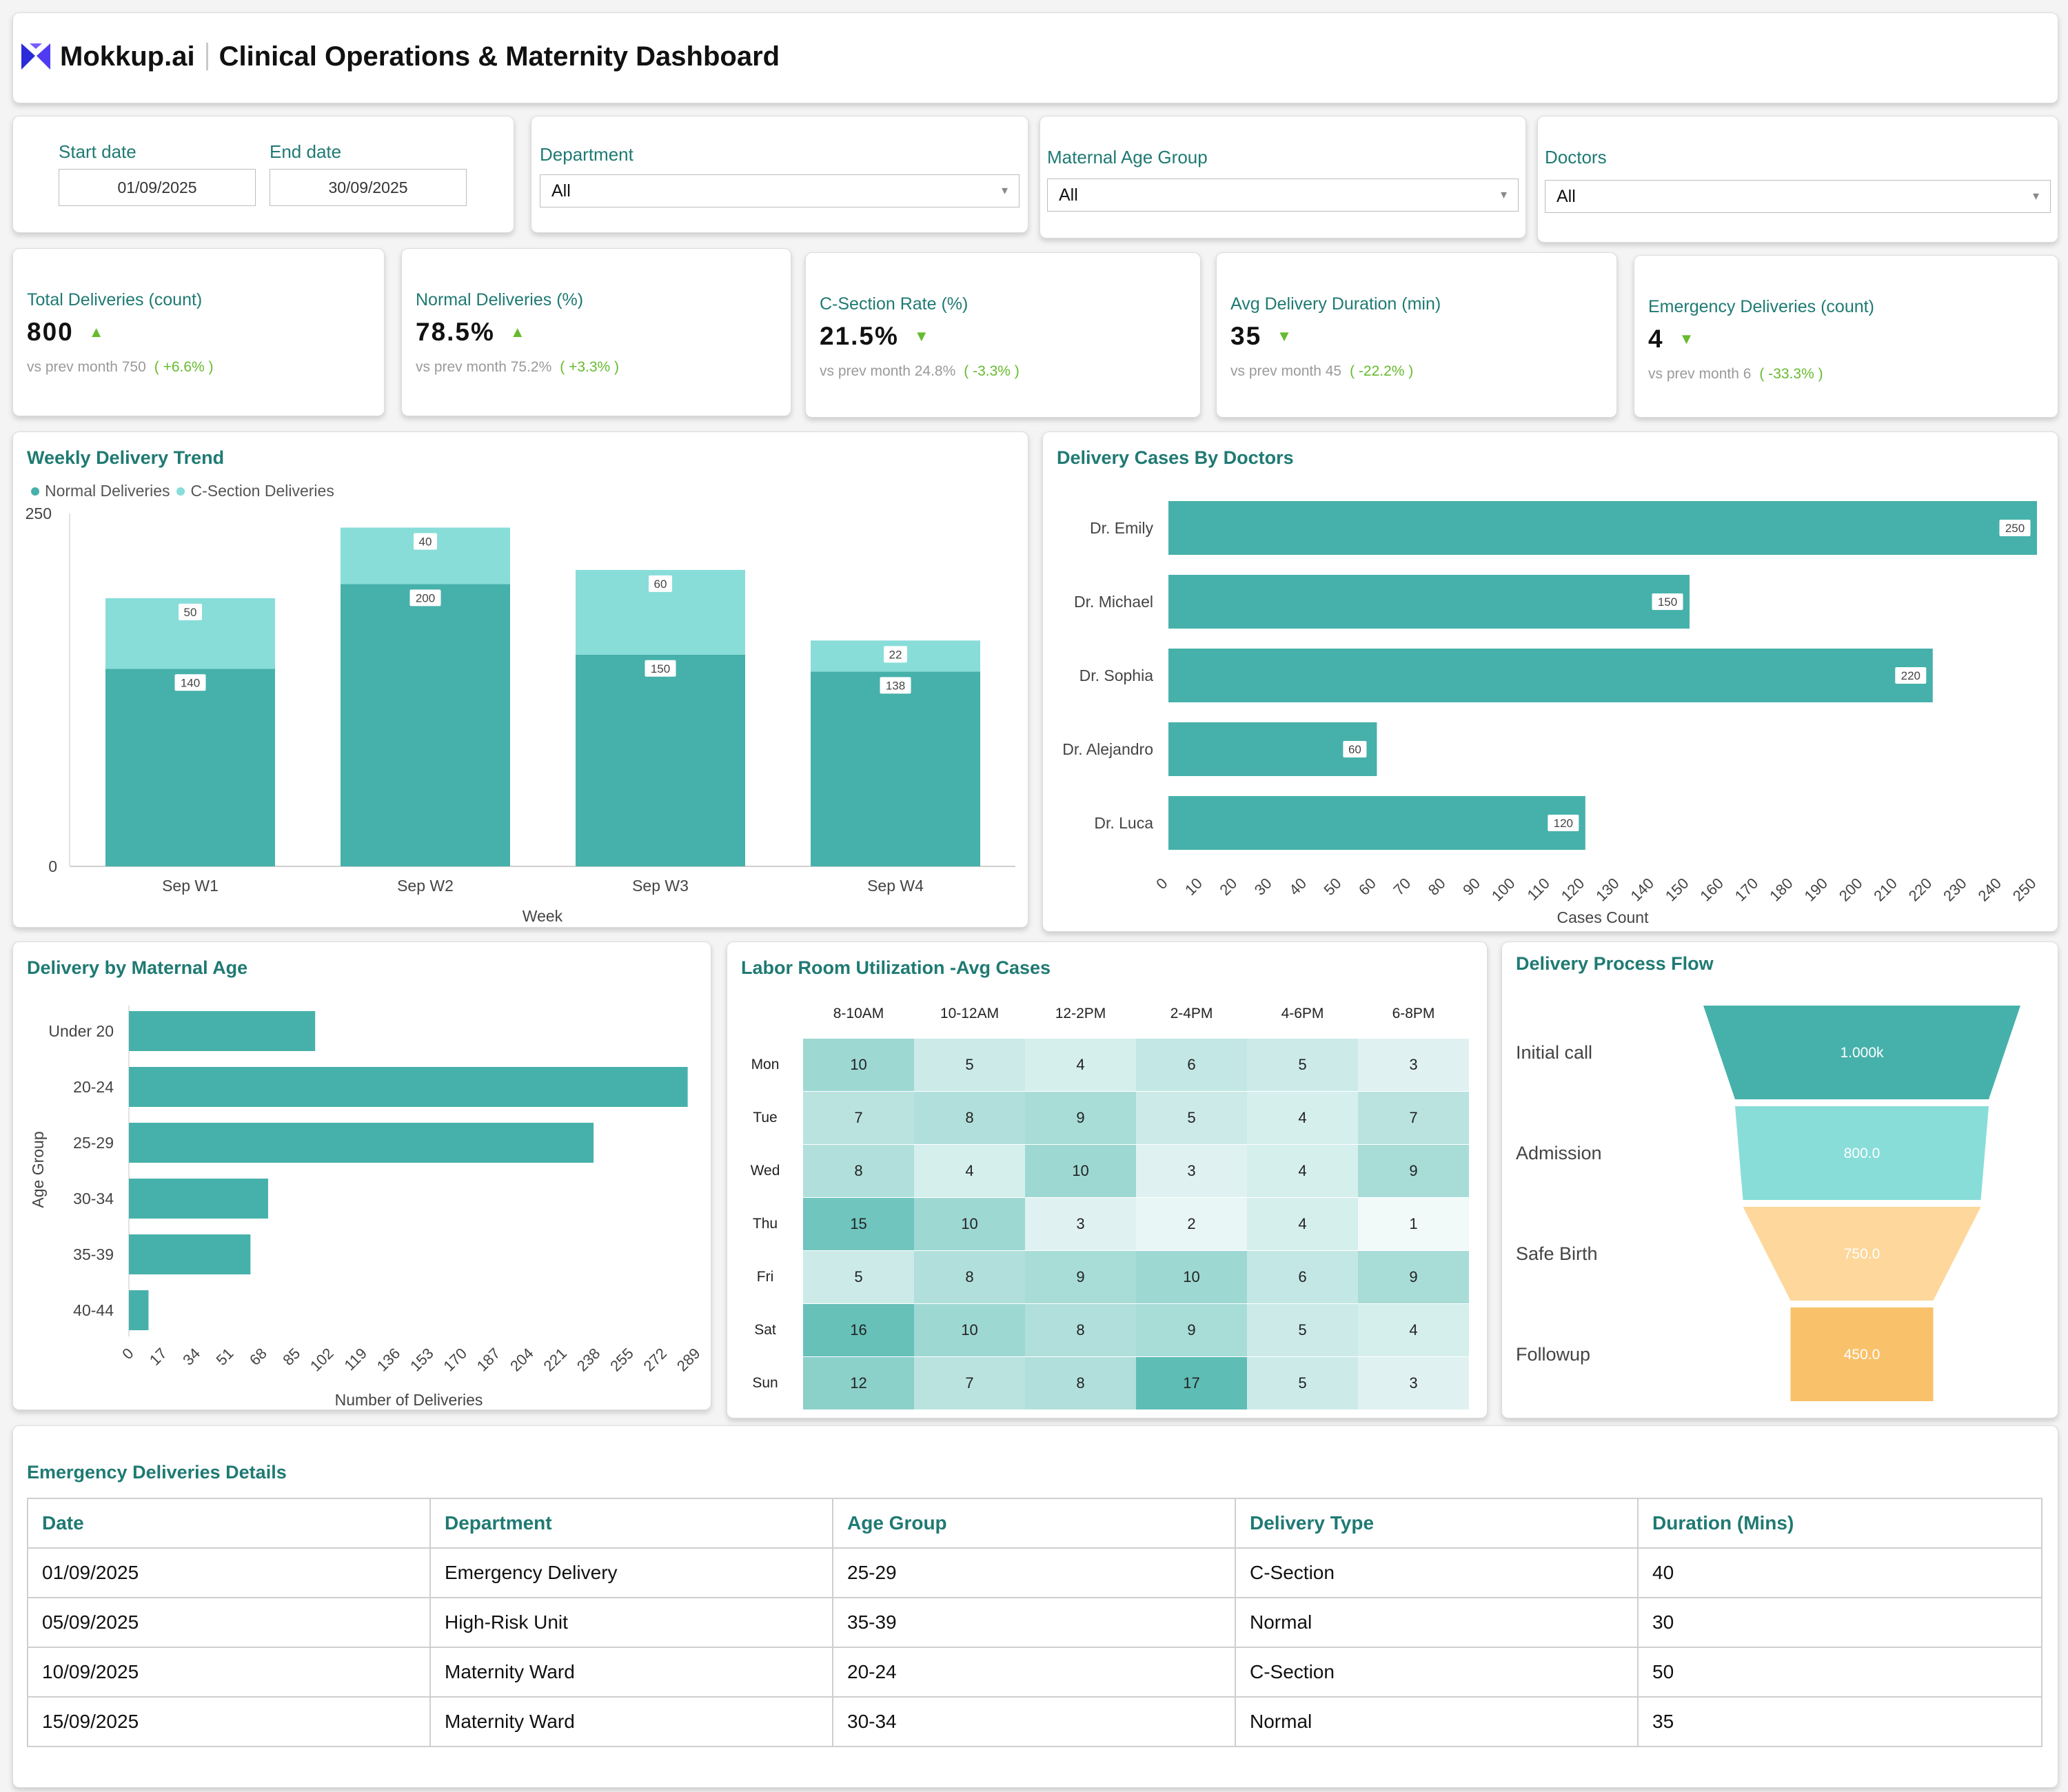  Describe the element at coordinates (1537, 889) in the screenshot. I see `x-tick-label: 110` at that location.